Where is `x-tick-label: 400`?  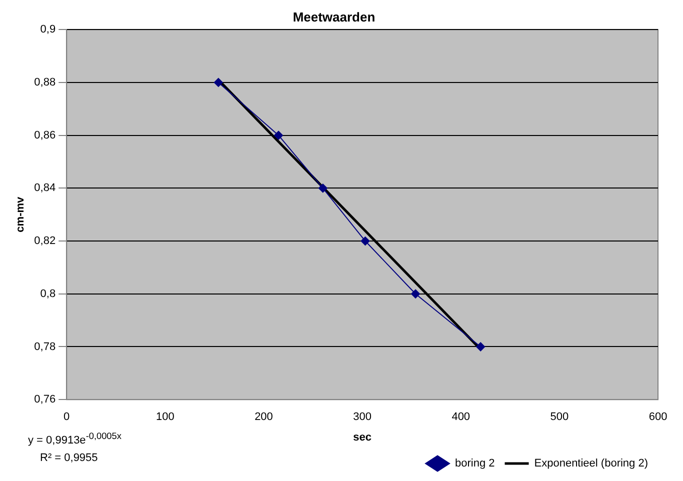 x-tick-label: 400 is located at coordinates (461, 417).